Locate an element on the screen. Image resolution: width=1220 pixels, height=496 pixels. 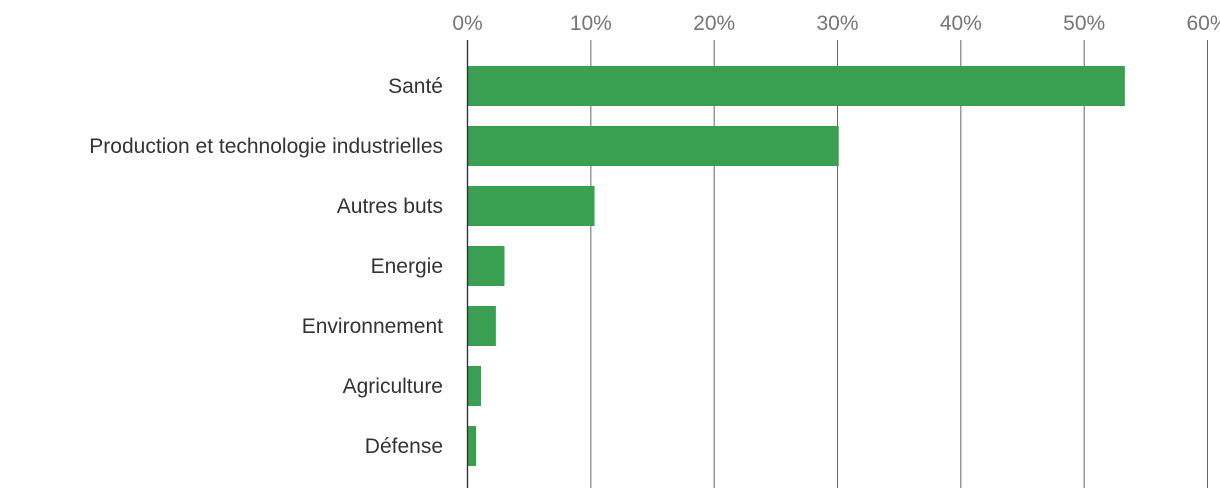
category-label: Défense is located at coordinates (404, 446).